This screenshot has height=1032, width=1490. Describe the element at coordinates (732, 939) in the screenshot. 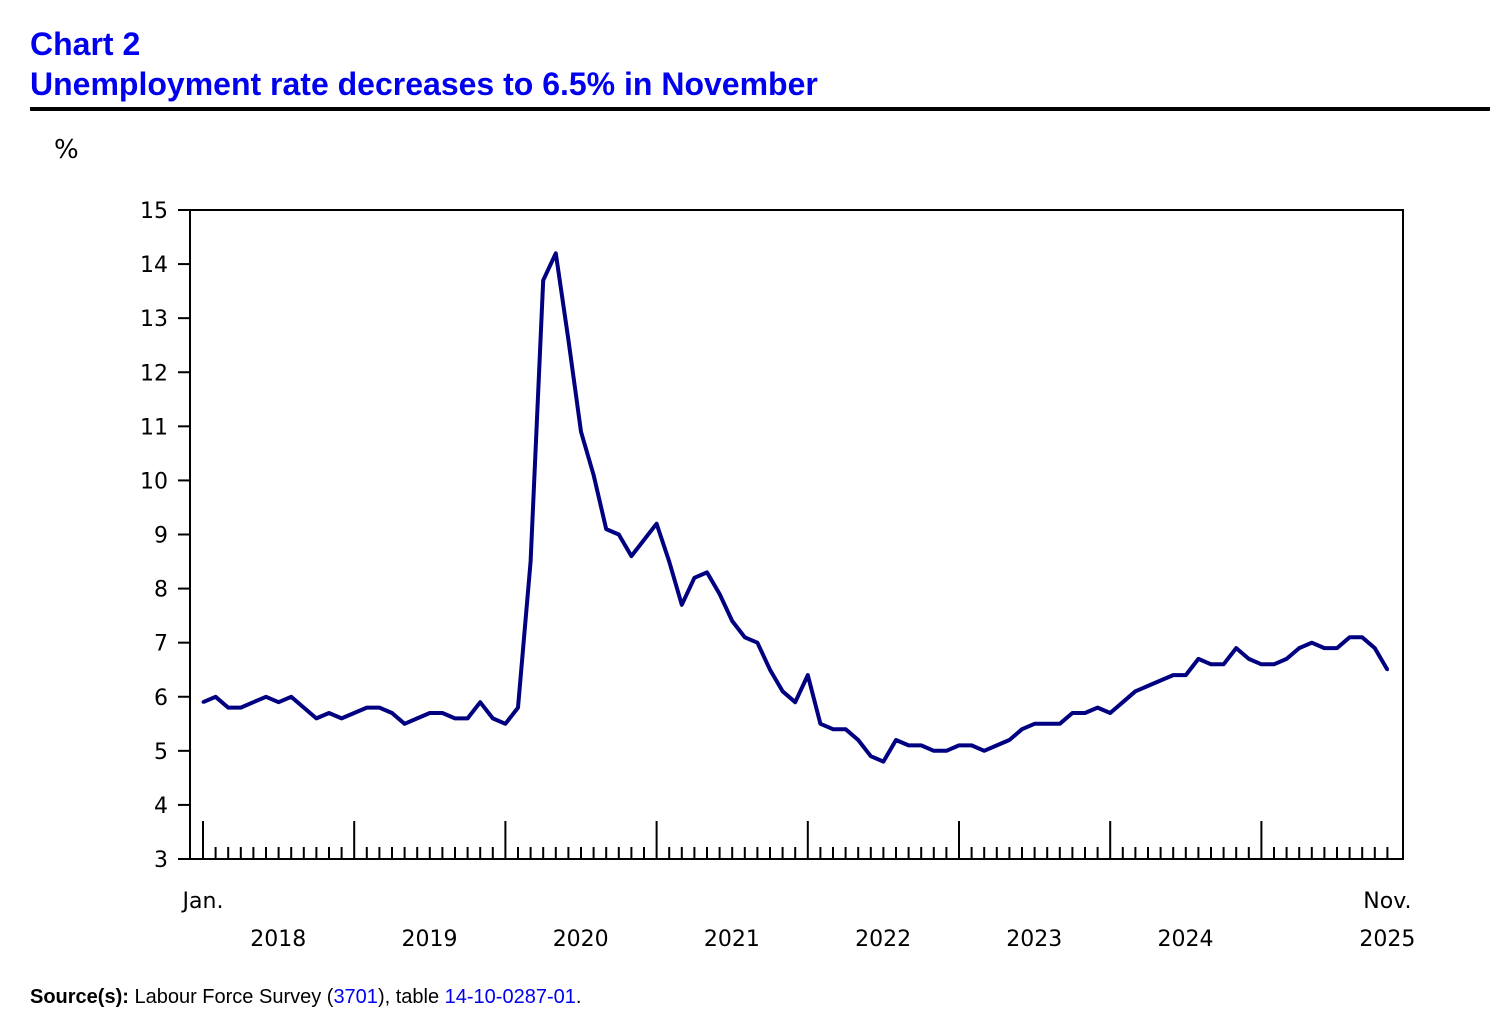

I see `x-year-label: 2021` at that location.